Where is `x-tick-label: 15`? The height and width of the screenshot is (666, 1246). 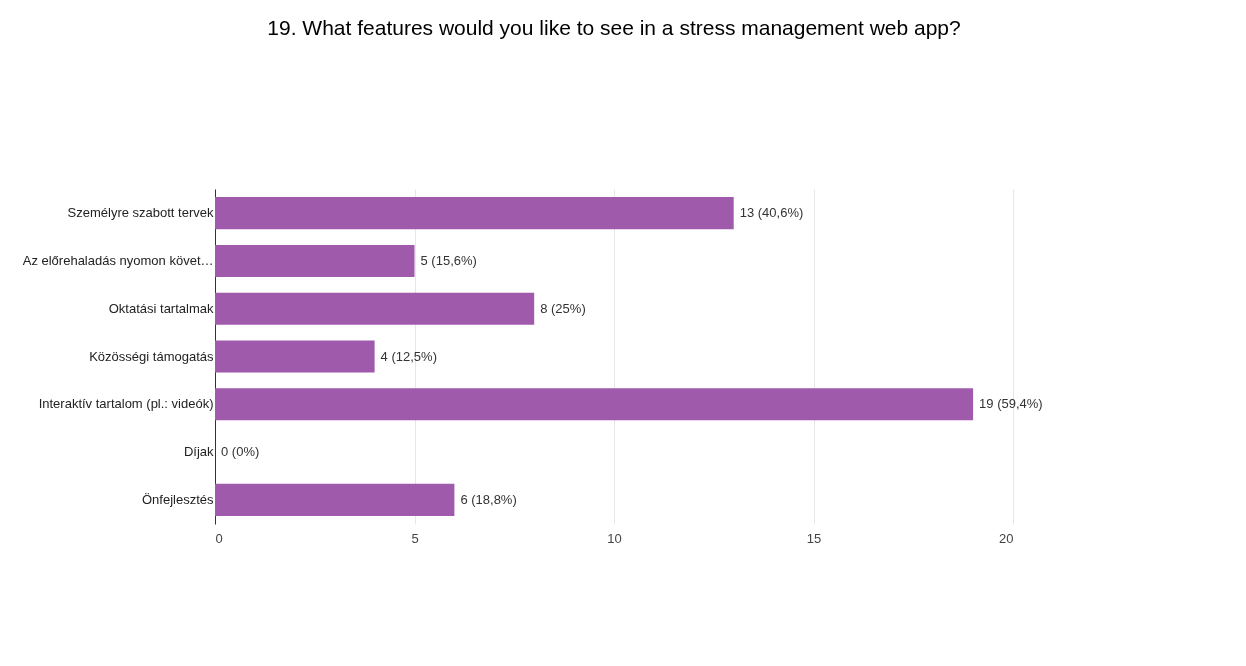
x-tick-label: 15 is located at coordinates (814, 538).